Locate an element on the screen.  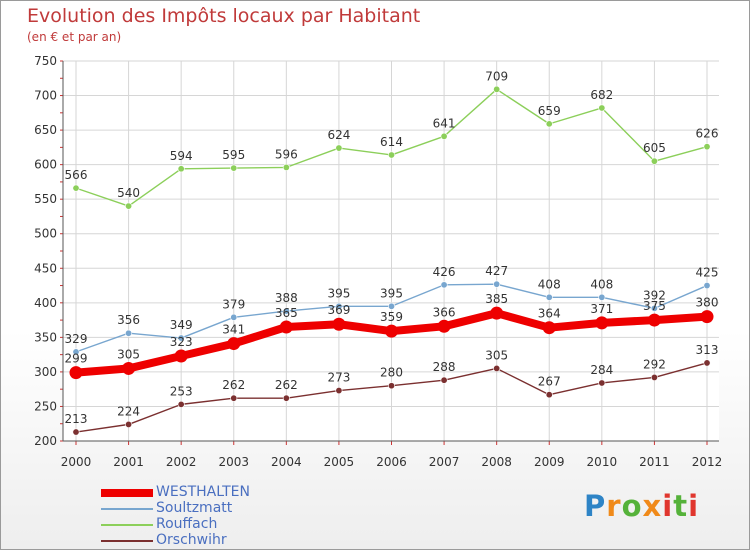
data-label: 614 is located at coordinates (391, 142).